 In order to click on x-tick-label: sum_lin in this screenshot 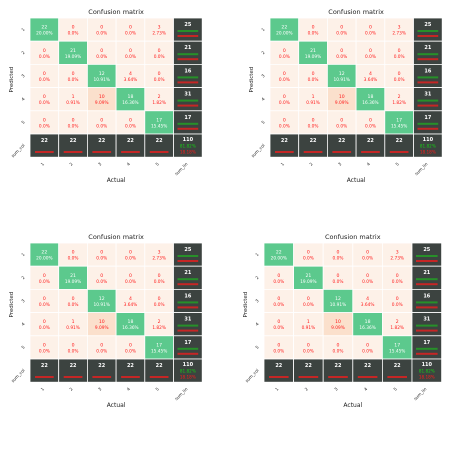, I will do `click(181, 168)`.